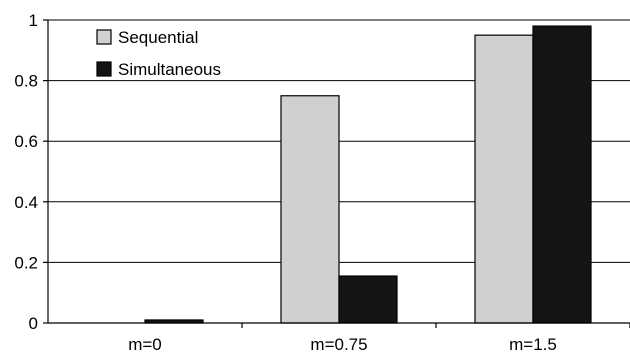 This screenshot has height=359, width=630. Describe the element at coordinates (26, 202) in the screenshot. I see `y-tick-label: 0.4` at that location.